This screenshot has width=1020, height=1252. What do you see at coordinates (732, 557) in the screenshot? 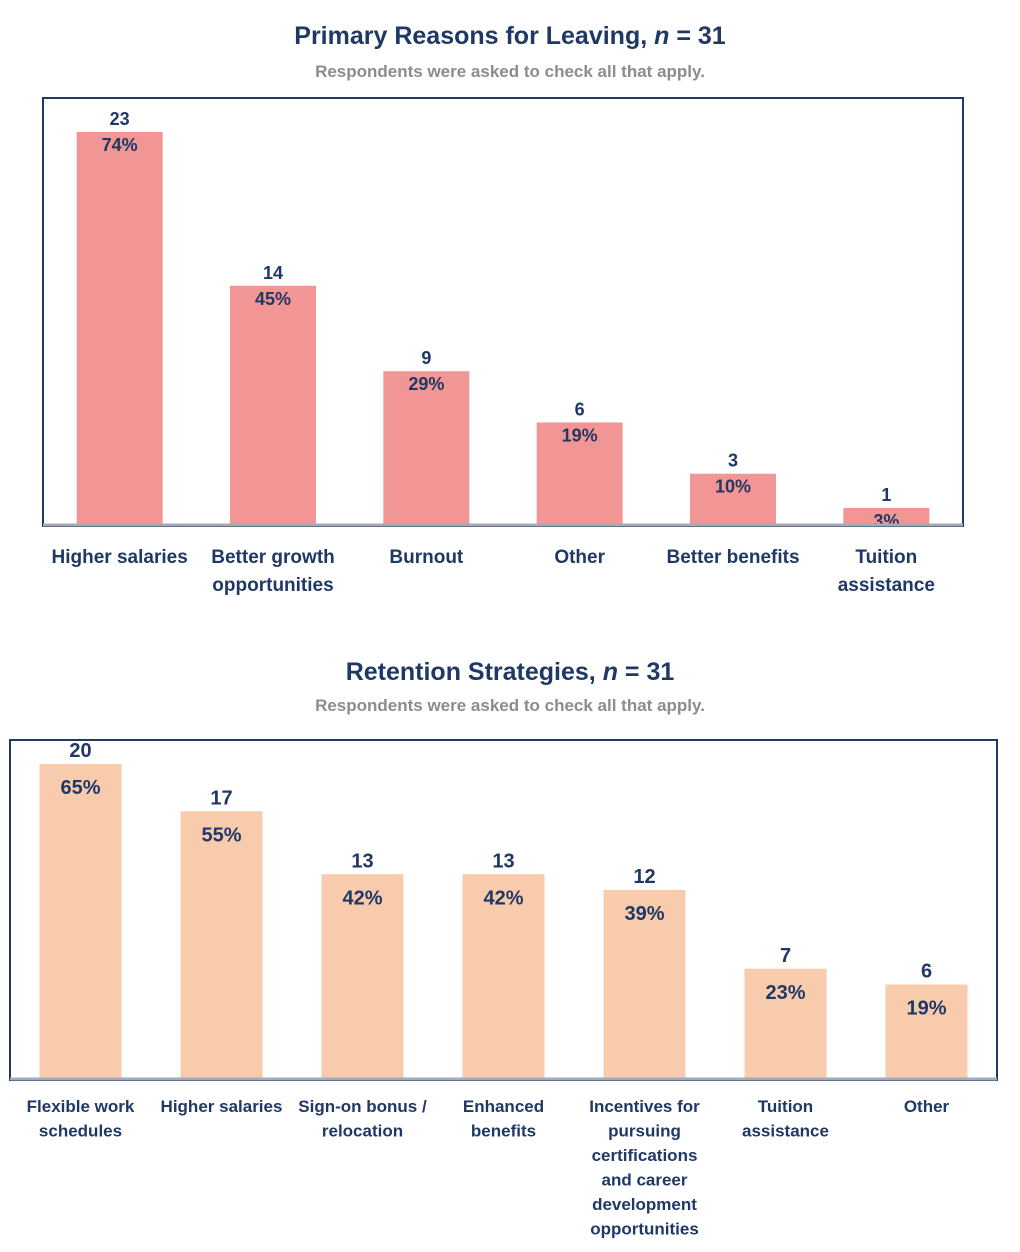
I see `chart1-category-label: Better benefits` at bounding box center [732, 557].